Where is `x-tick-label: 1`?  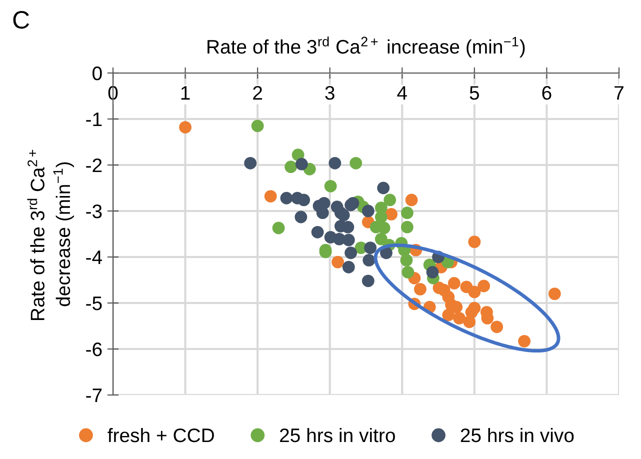 x-tick-label: 1 is located at coordinates (185, 93).